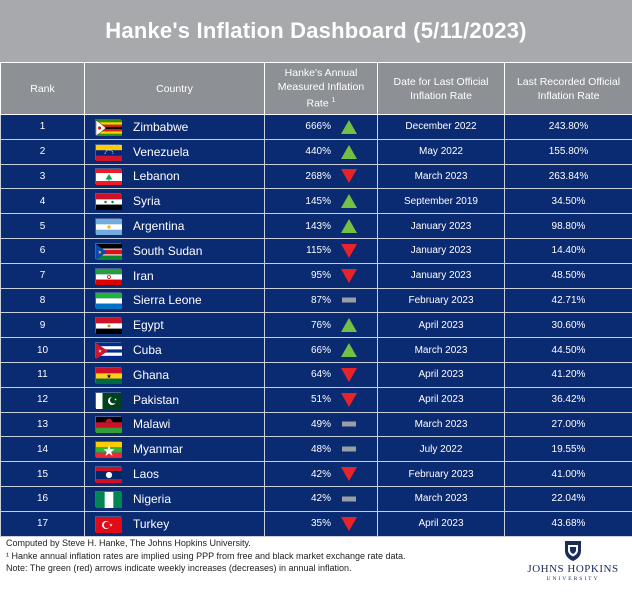 The width and height of the screenshot is (632, 599). What do you see at coordinates (316, 201) in the screenshot?
I see `table-row: 4 Syria 145% September 2019 34.50%` at bounding box center [316, 201].